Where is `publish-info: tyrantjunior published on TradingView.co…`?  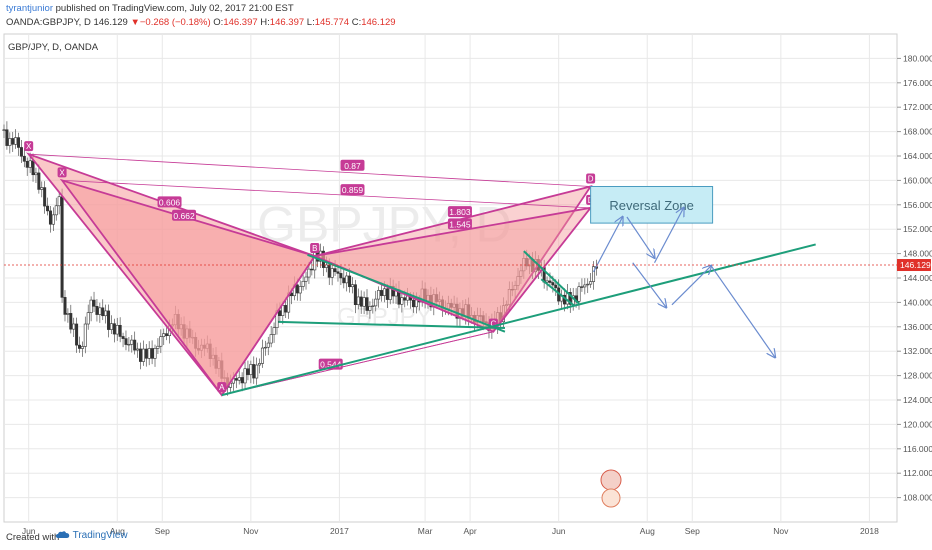
publish-info: tyrantjunior published on TradingView.co… is located at coordinates (150, 8).